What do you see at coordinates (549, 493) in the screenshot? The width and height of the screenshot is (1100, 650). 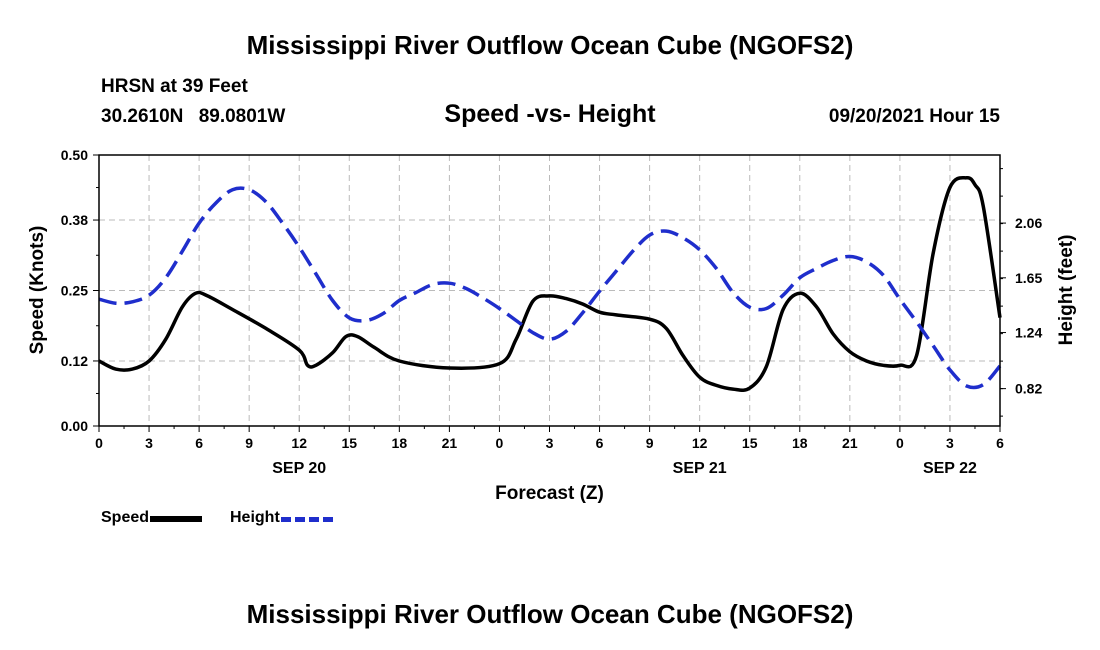 I see `x-axis-title: Forecast (Z)` at bounding box center [549, 493].